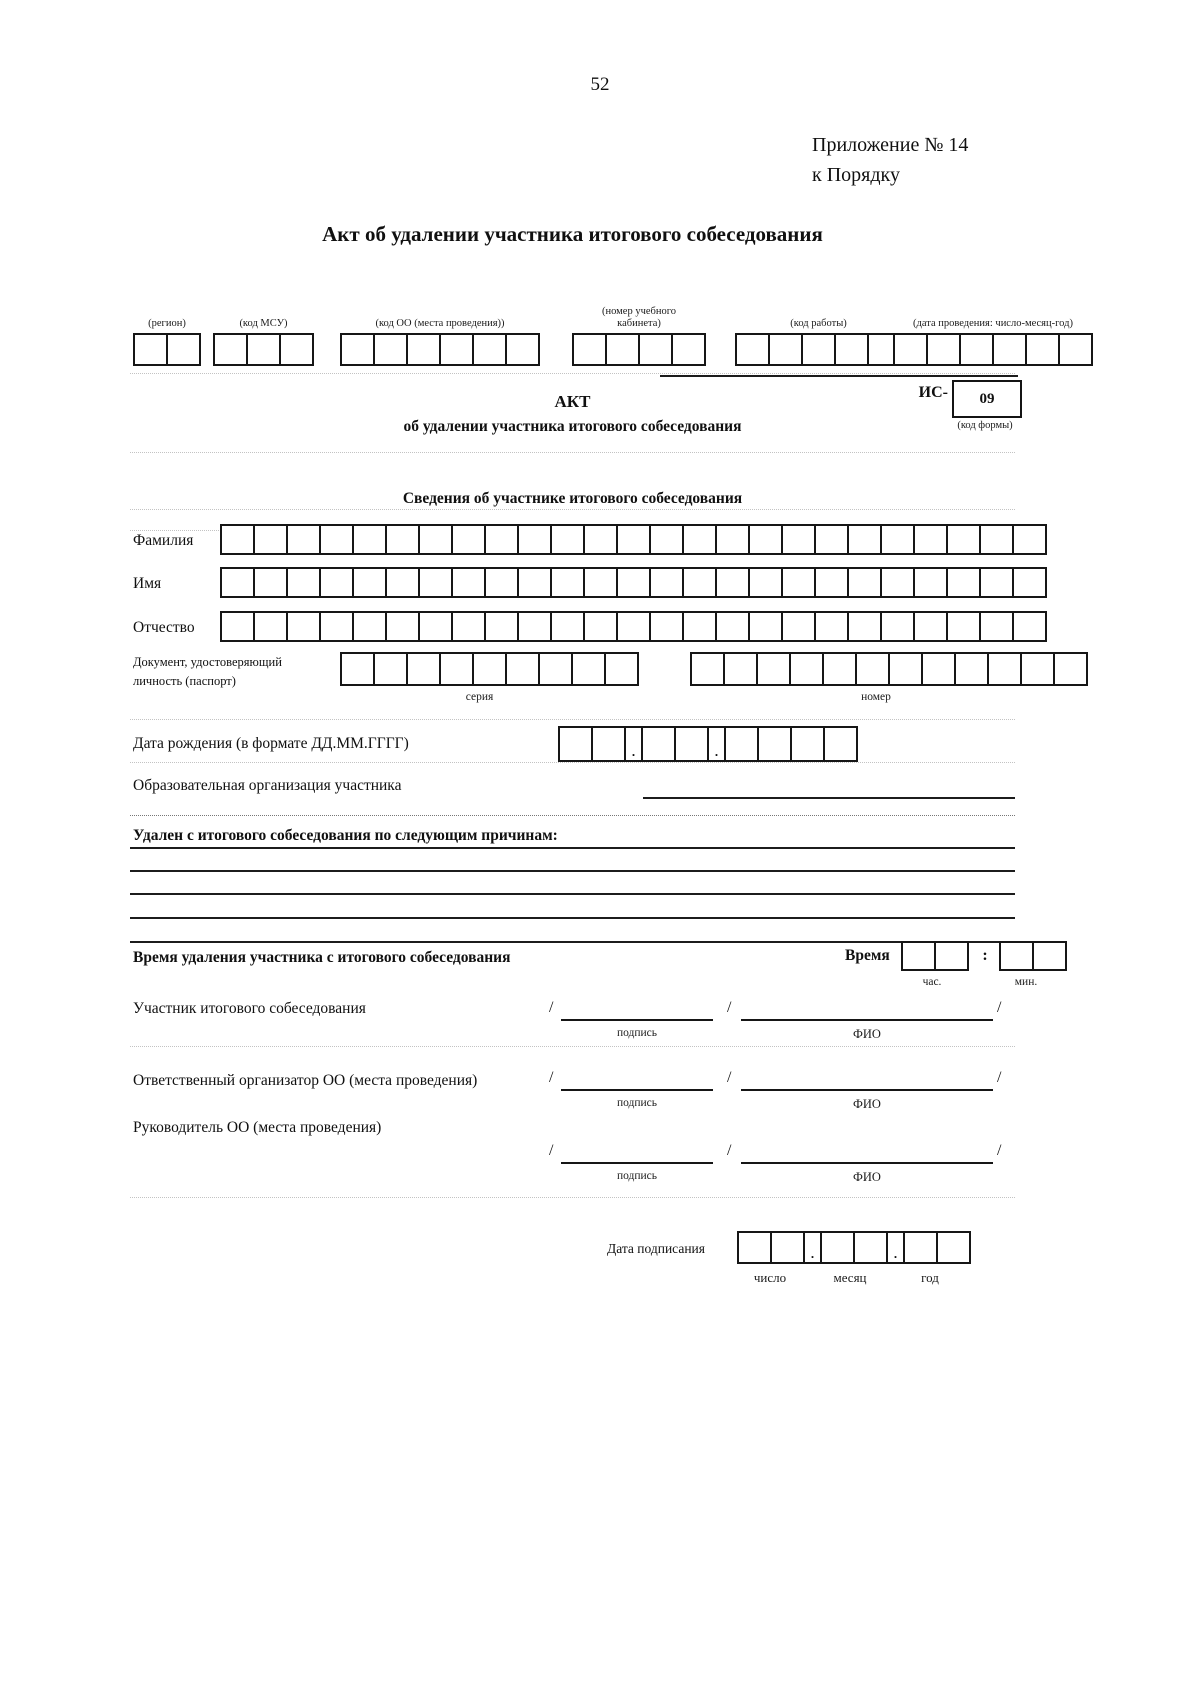  I want to click on signing-date-cells: . ., so click(854, 1247).